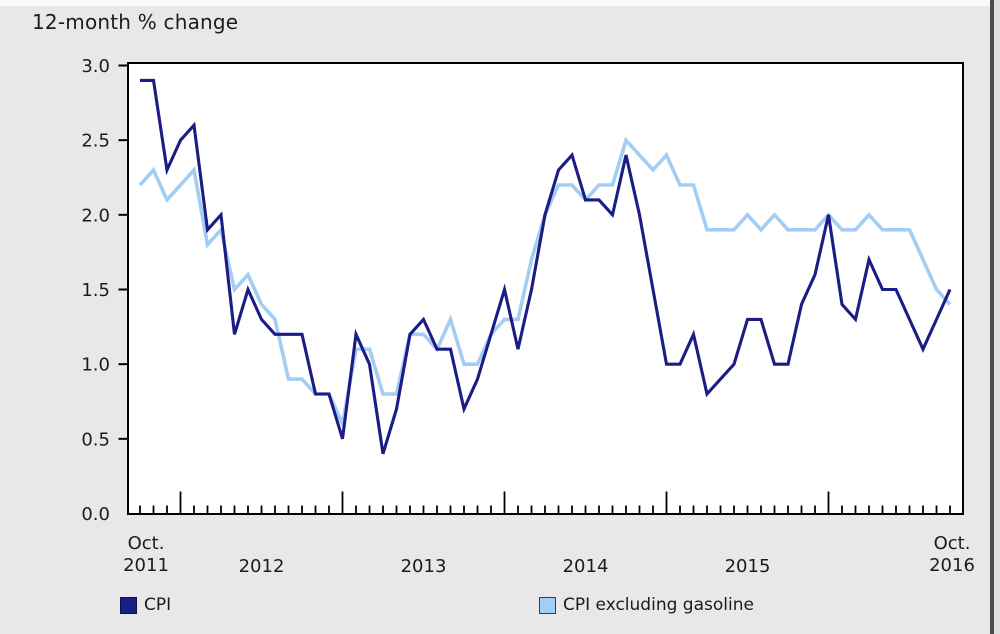  I want to click on x-axis-year-label: 2013, so click(424, 566).